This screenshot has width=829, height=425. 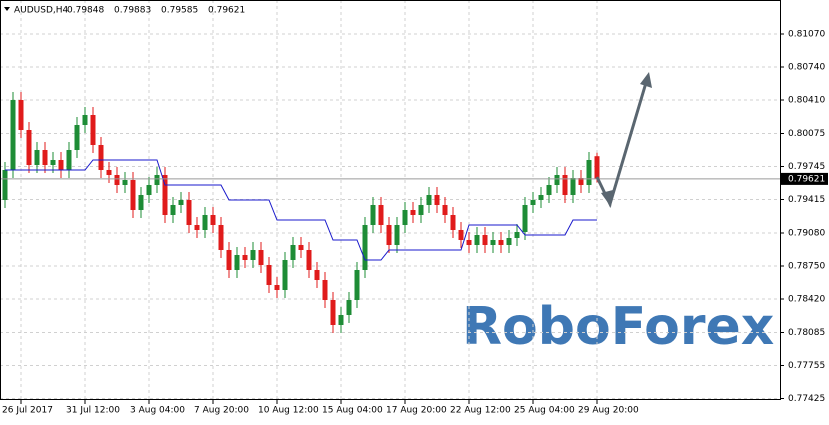 I want to click on menu-triangle, so click(x=7, y=9).